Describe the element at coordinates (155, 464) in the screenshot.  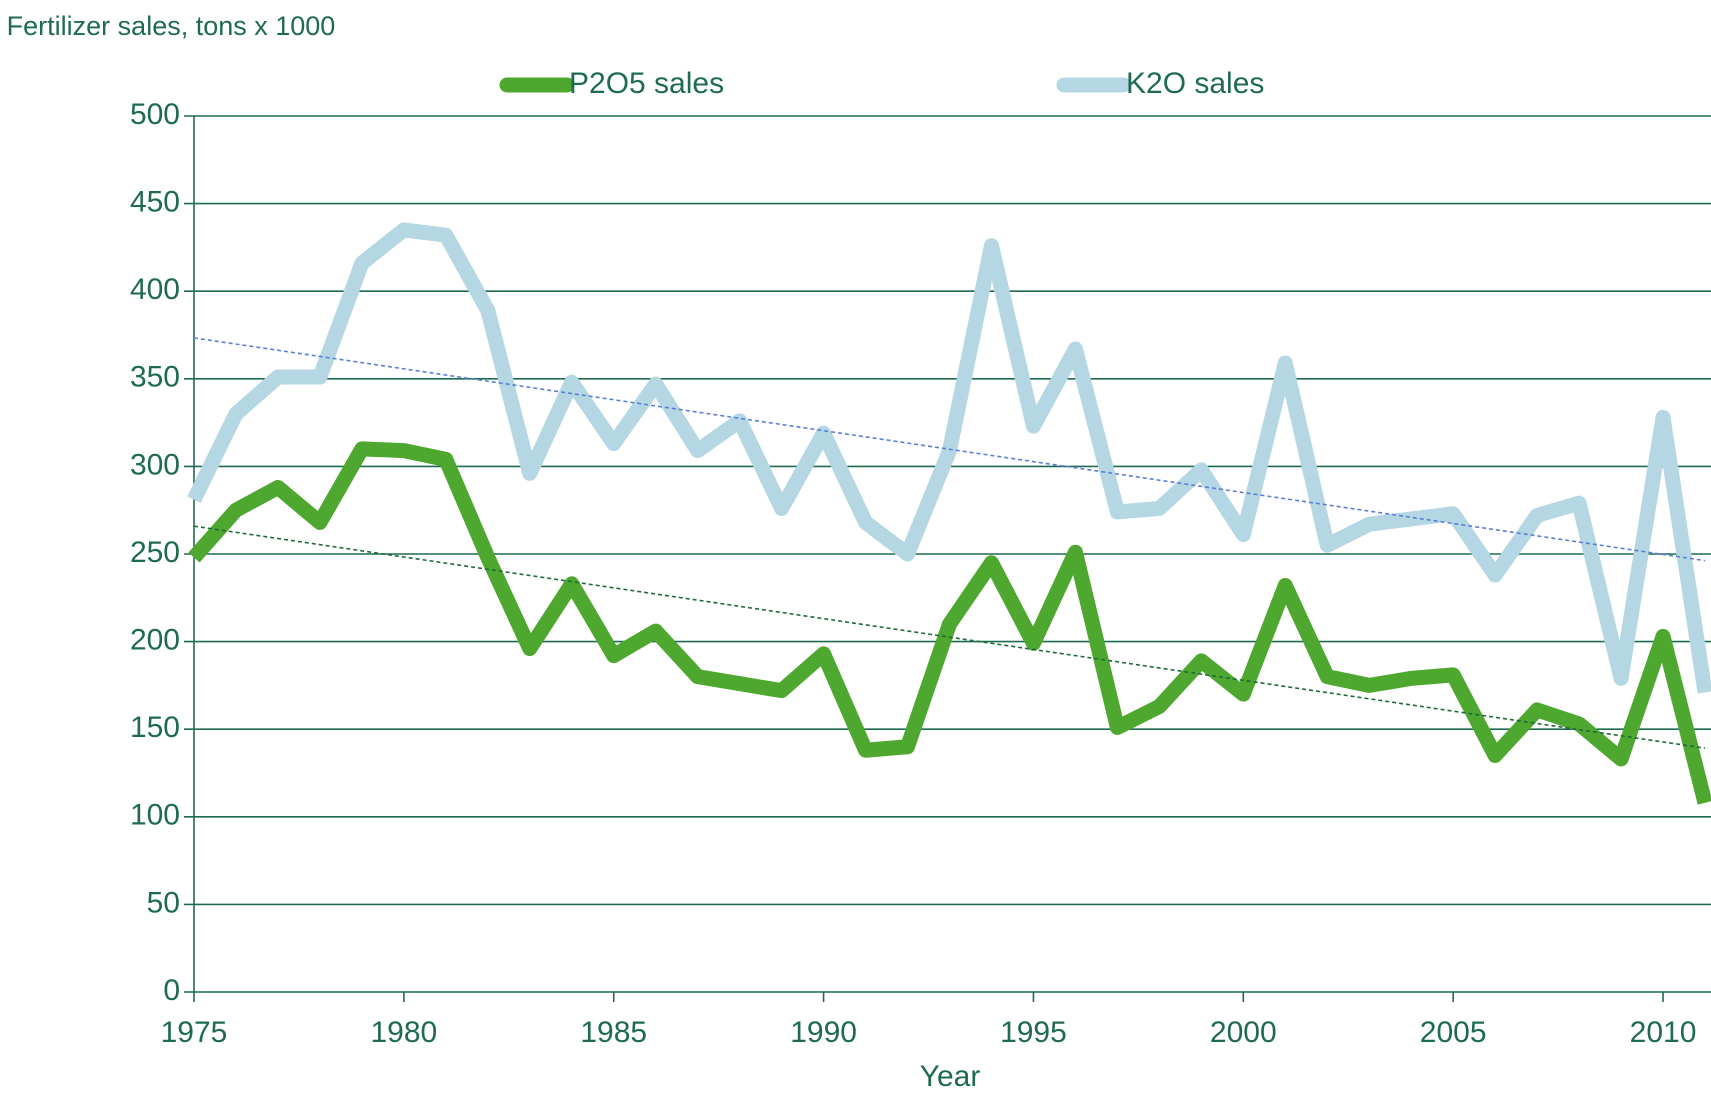
I see `y-tick-label: 300` at that location.